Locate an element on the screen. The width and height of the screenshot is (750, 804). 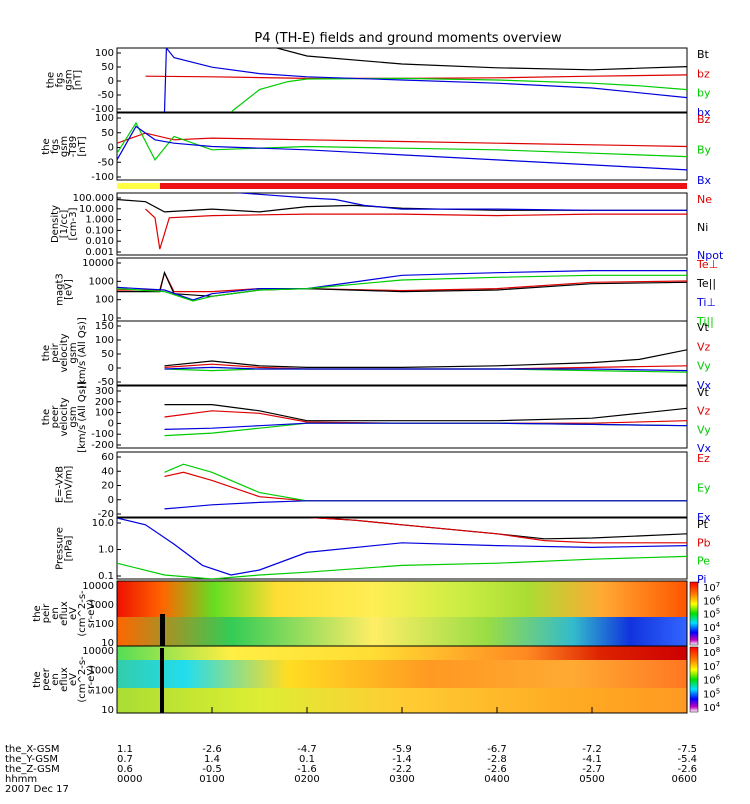
legend-entry: Pt is located at coordinates (703, 524).